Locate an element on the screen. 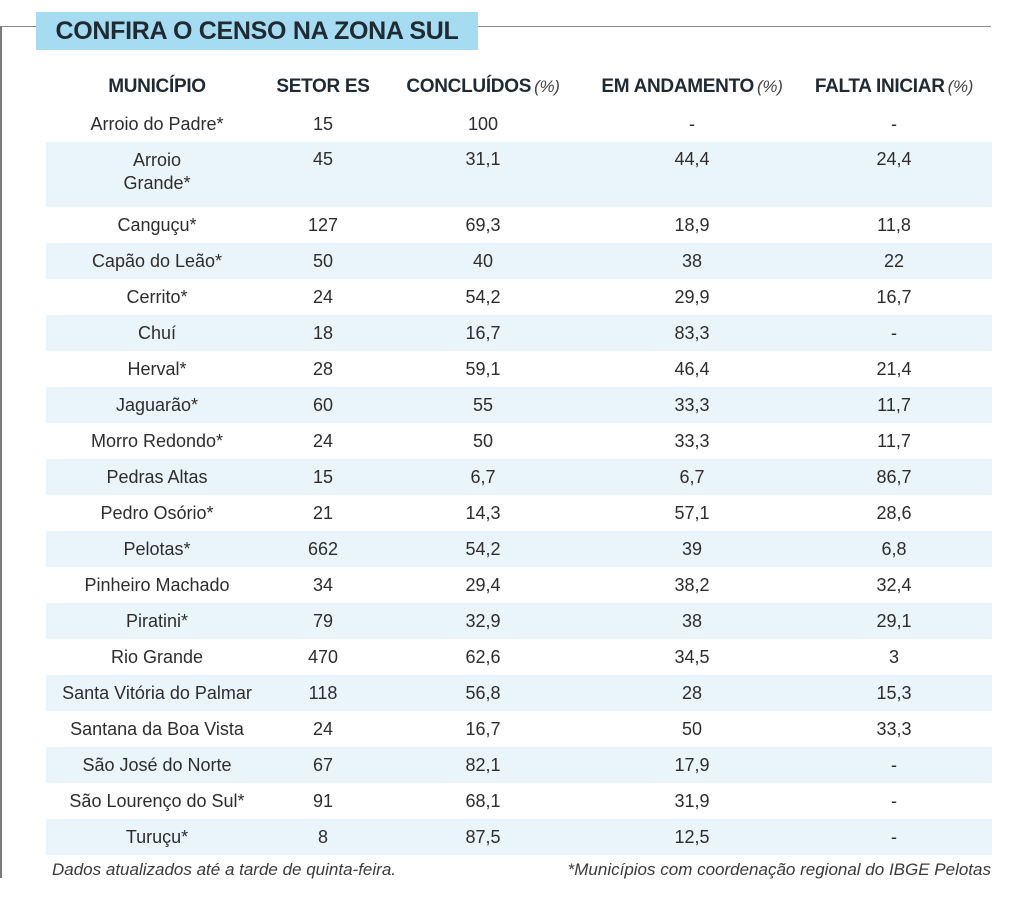 The image size is (1024, 898). table-row: Pedro Osório* 21 14,3 57,1 28,6 is located at coordinates (519, 513).